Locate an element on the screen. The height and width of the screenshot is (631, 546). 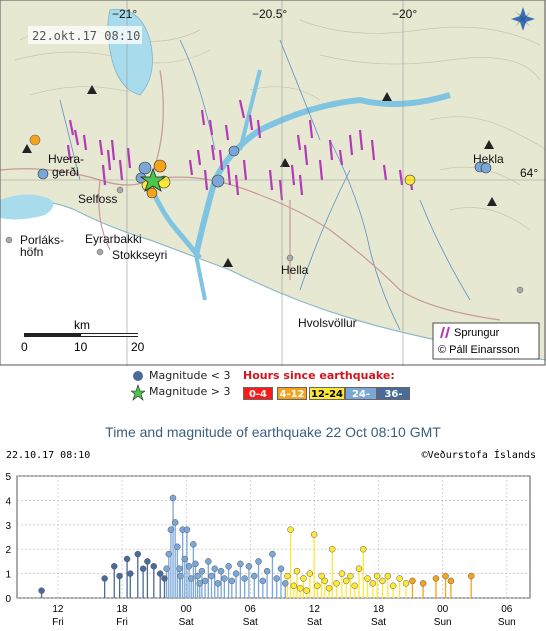
legend-mag-large: Magnitude > 3 is located at coordinates (190, 391).